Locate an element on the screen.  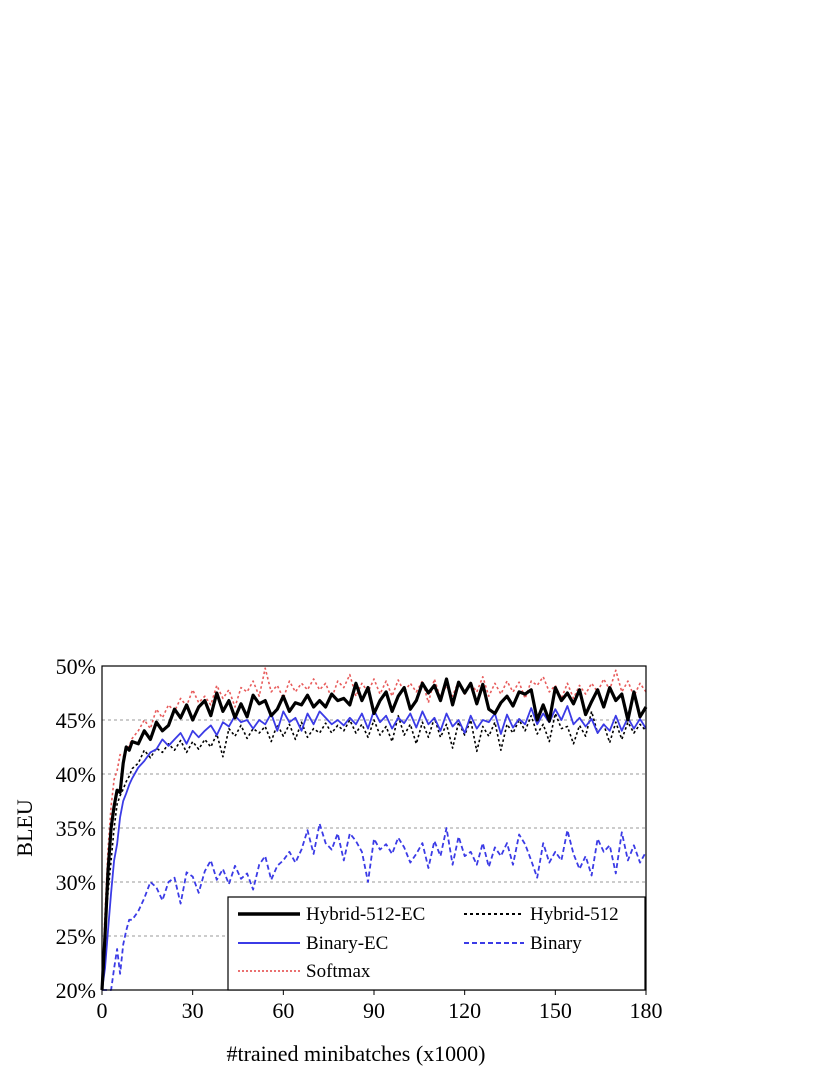
series-line-binary is located at coordinates (374, 906).